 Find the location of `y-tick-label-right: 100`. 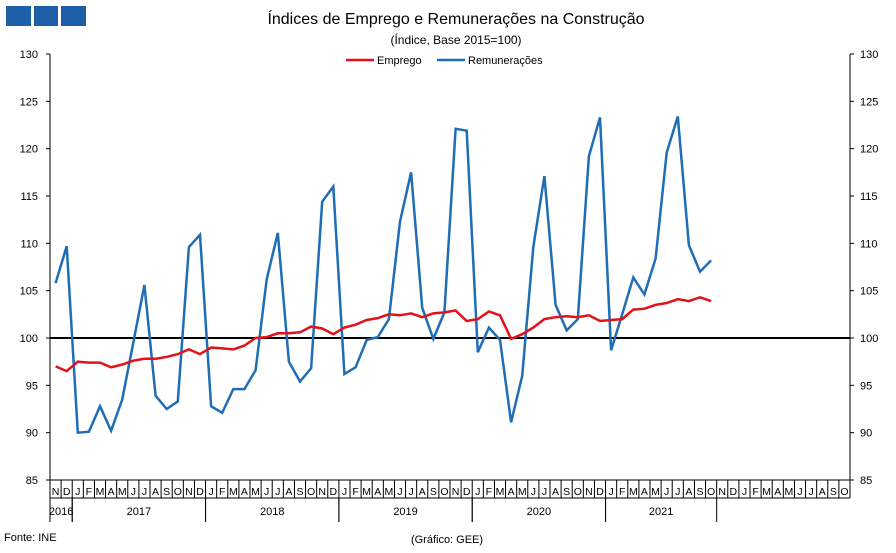

y-tick-label-right: 100 is located at coordinates (869, 339).